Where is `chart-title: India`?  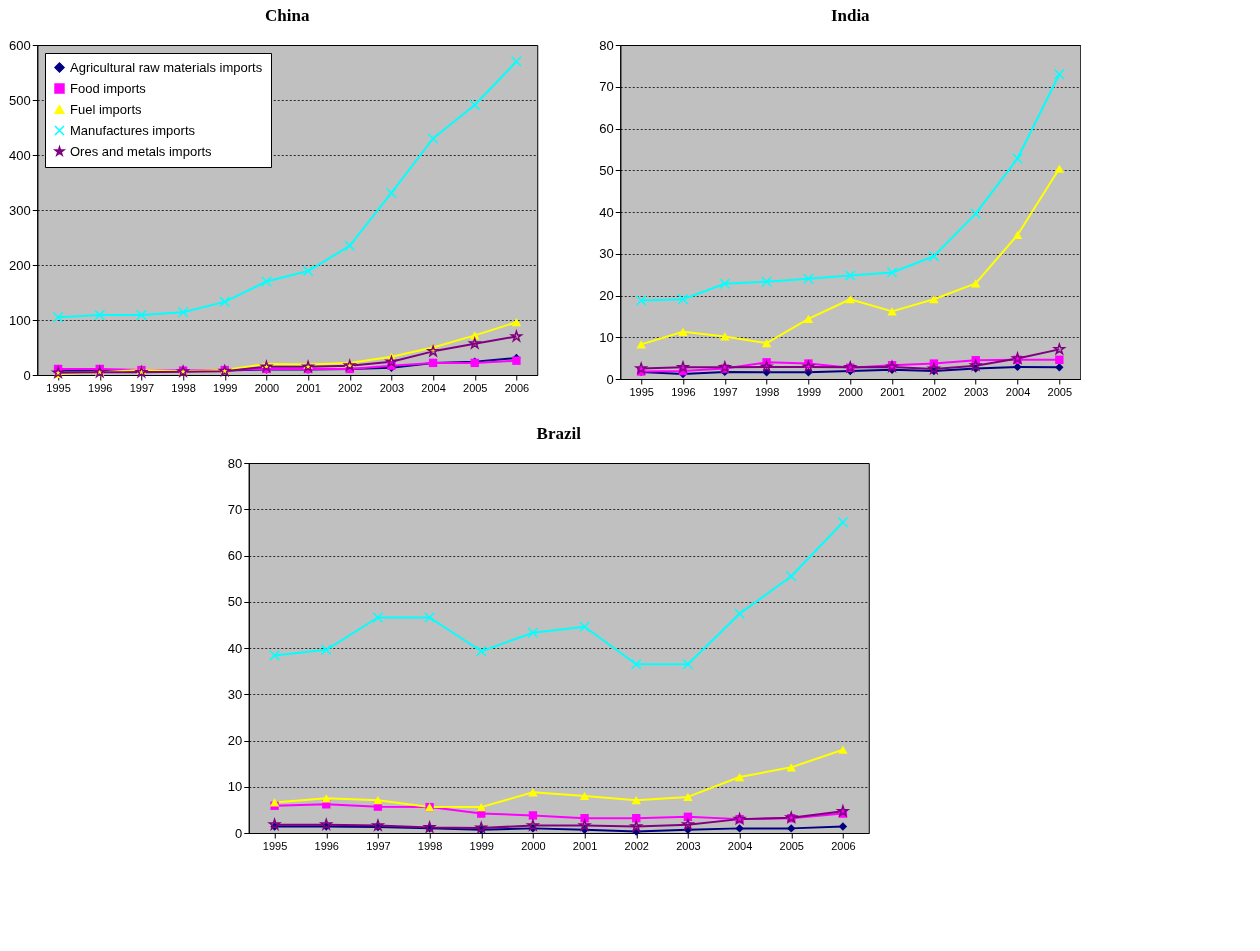 chart-title: India is located at coordinates (850, 15).